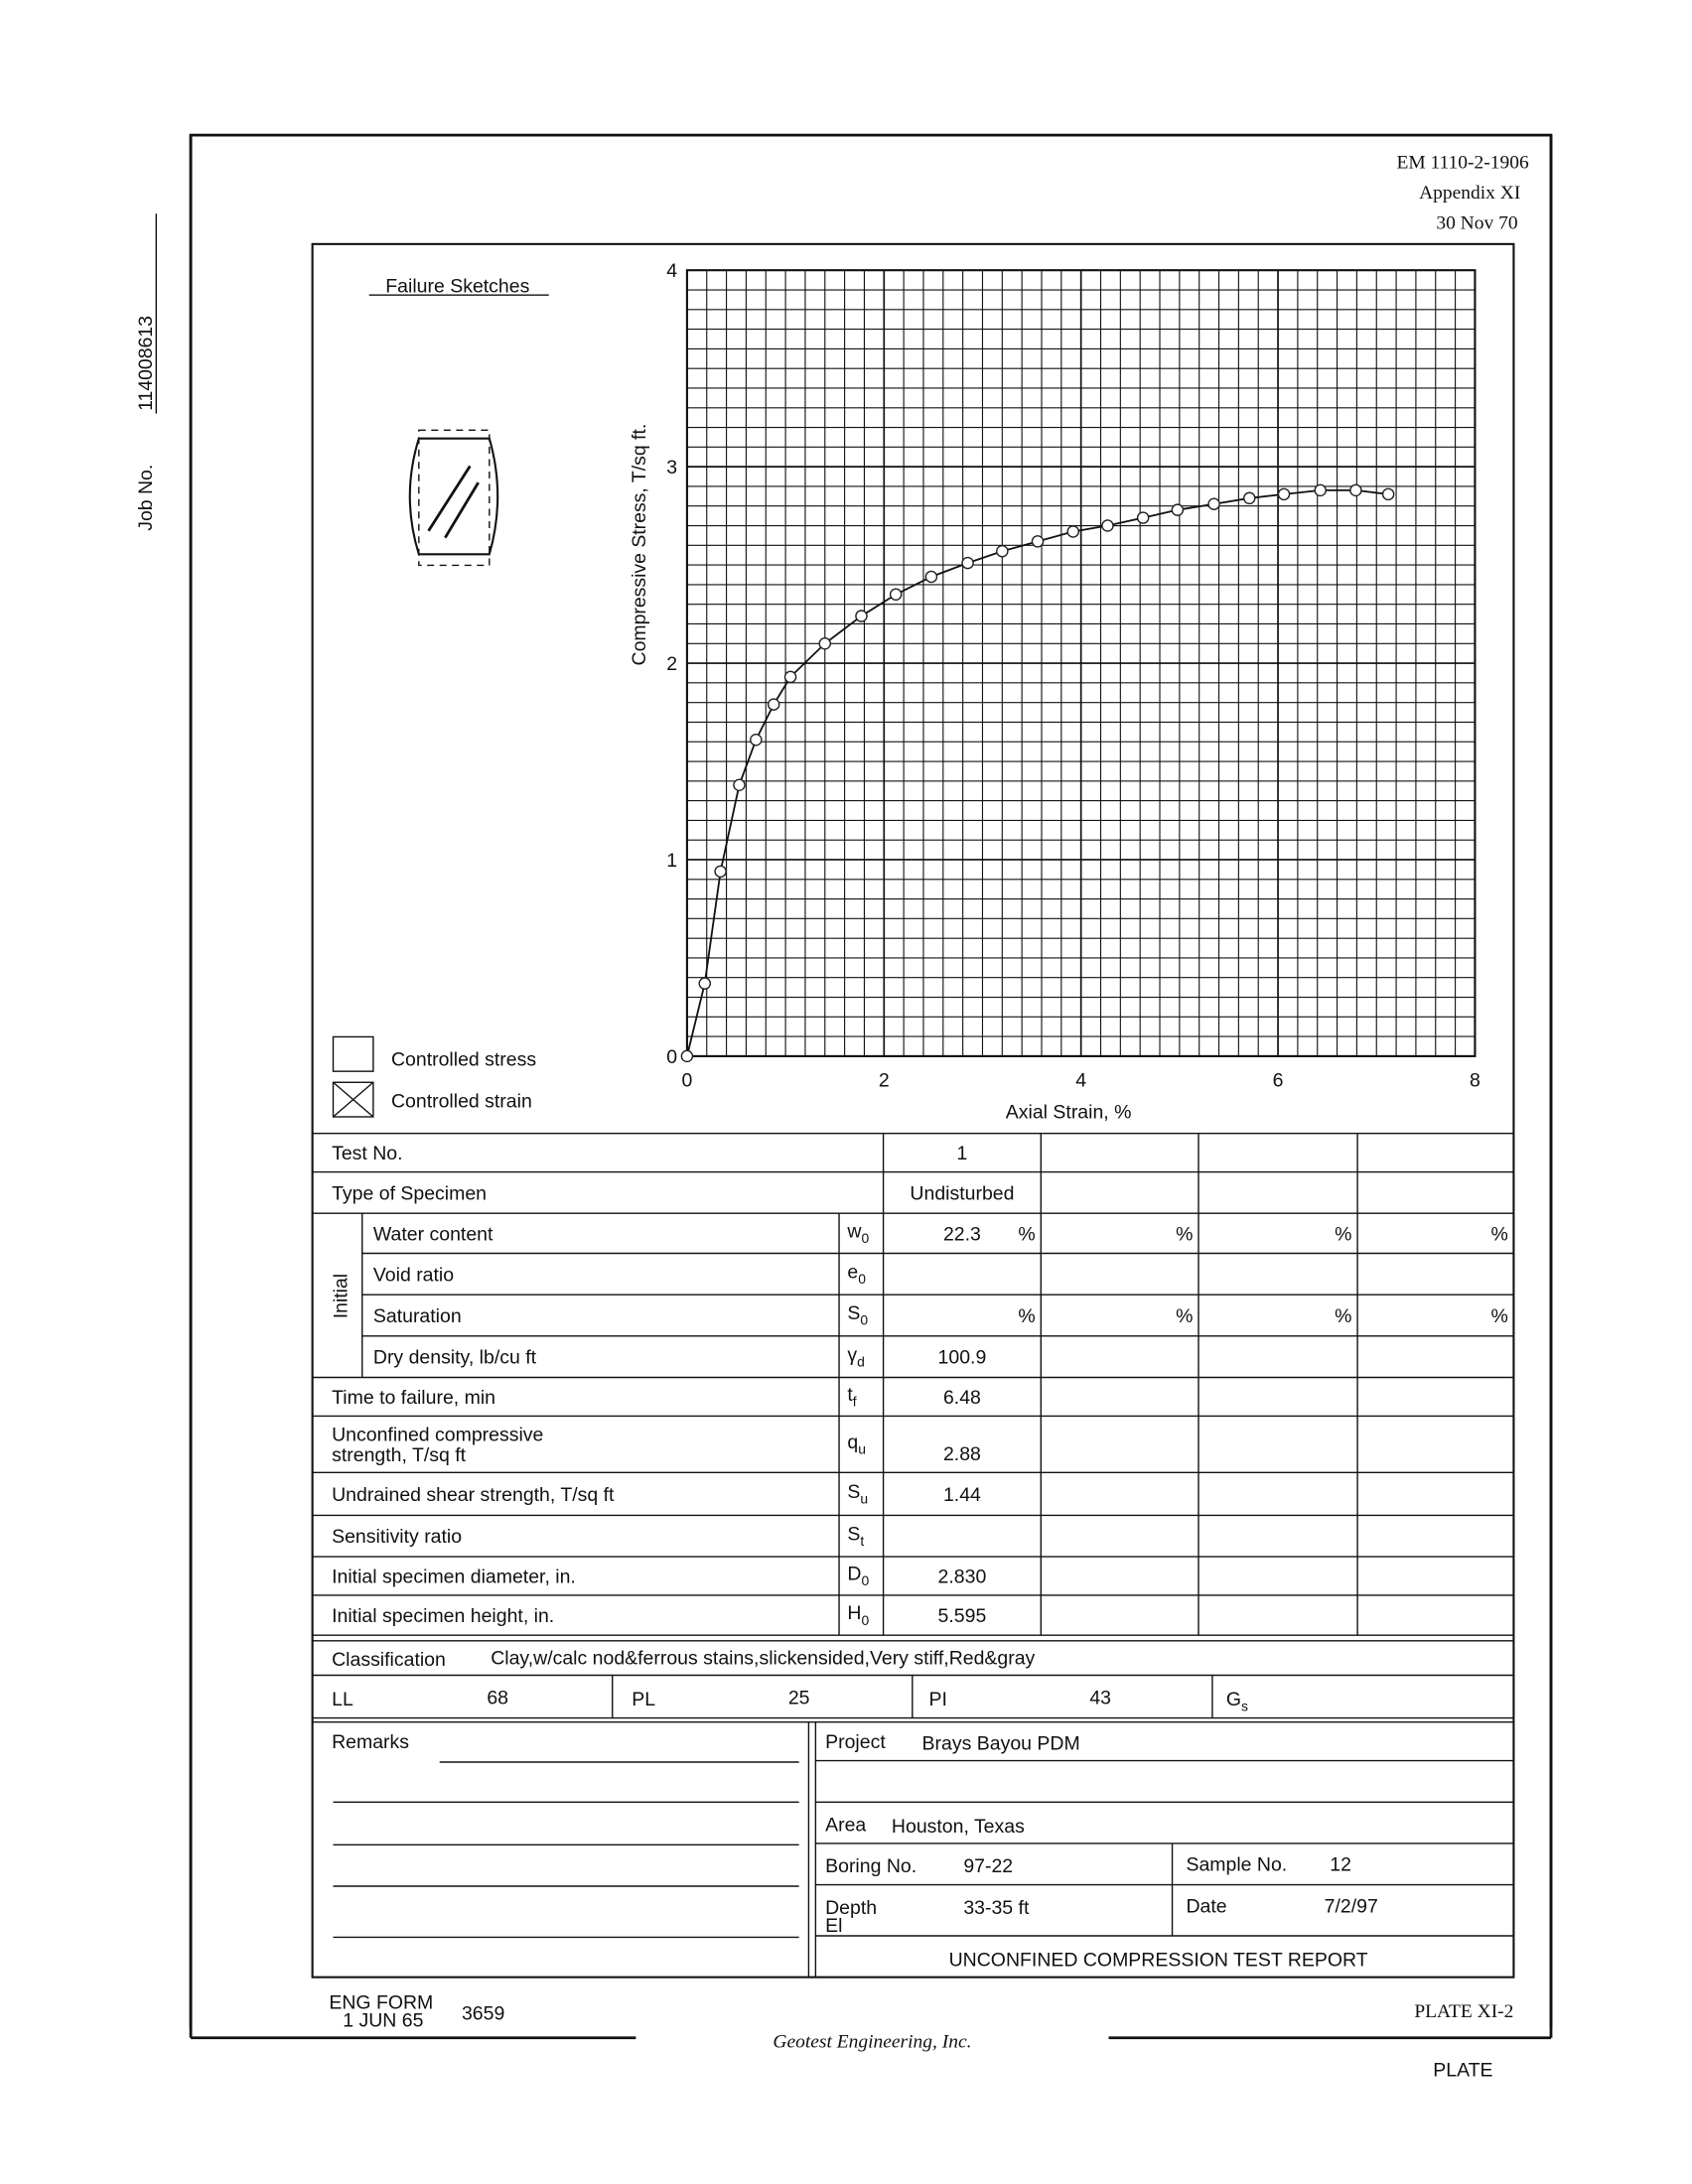 The height and width of the screenshot is (2184, 1692). I want to click on row-label: Type of Specimen, so click(409, 1193).